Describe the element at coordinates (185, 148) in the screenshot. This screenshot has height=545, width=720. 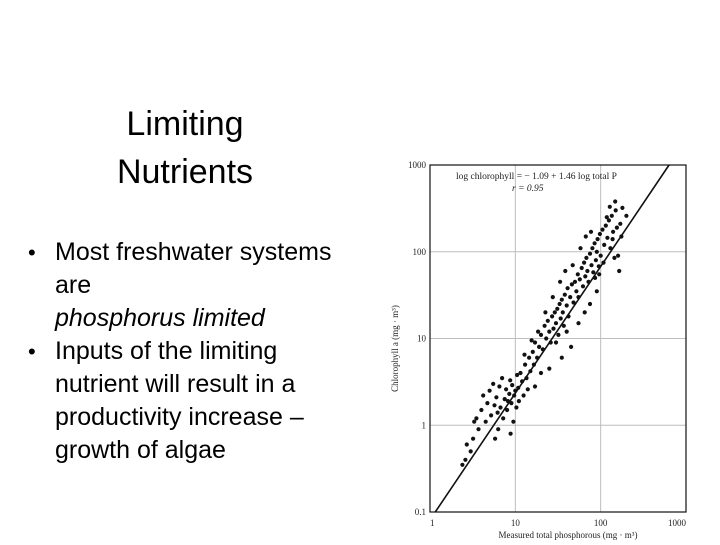
I see `slide-title: Limiting Nutrients` at that location.